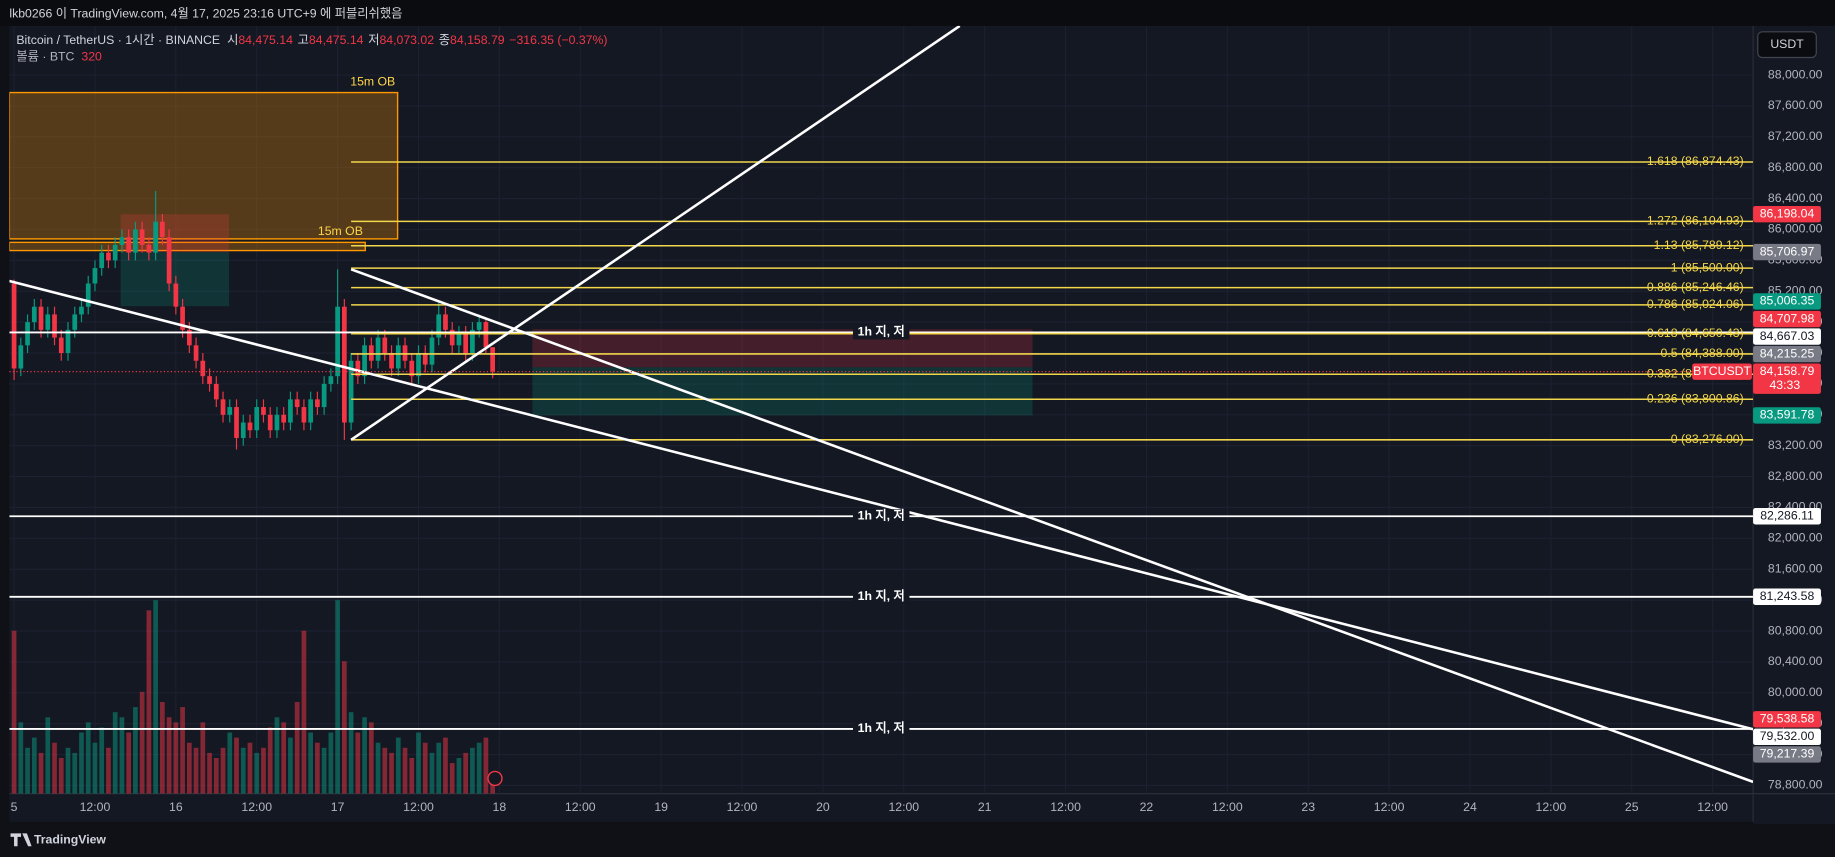  I want to click on y-tick-label: 78,800.00, so click(1795, 785).